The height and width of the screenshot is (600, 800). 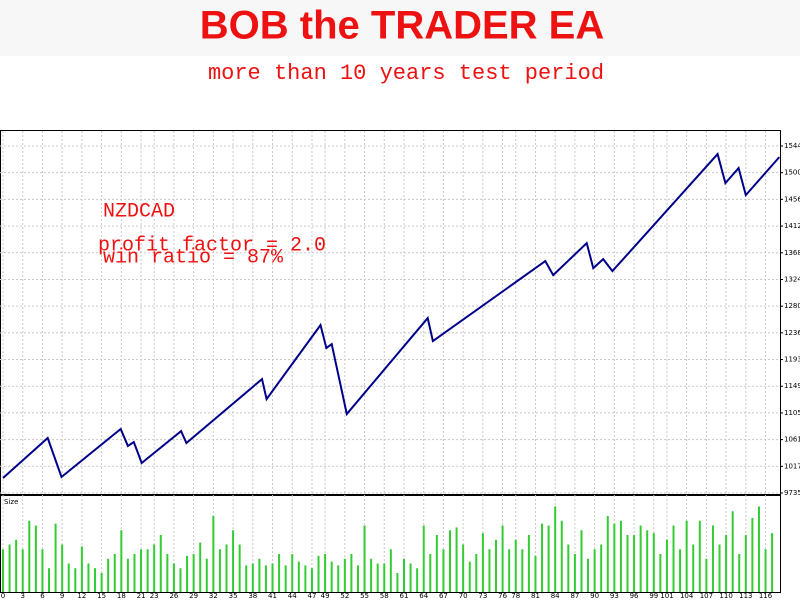 I want to click on x-tick-label: 76, so click(x=502, y=596).